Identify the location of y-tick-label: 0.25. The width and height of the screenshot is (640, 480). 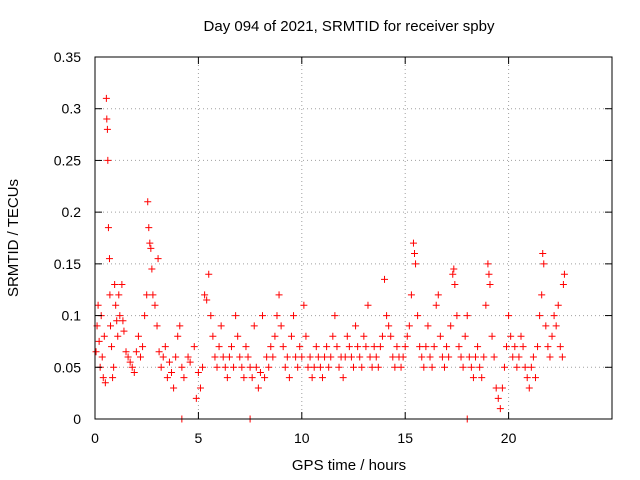
(67, 160).